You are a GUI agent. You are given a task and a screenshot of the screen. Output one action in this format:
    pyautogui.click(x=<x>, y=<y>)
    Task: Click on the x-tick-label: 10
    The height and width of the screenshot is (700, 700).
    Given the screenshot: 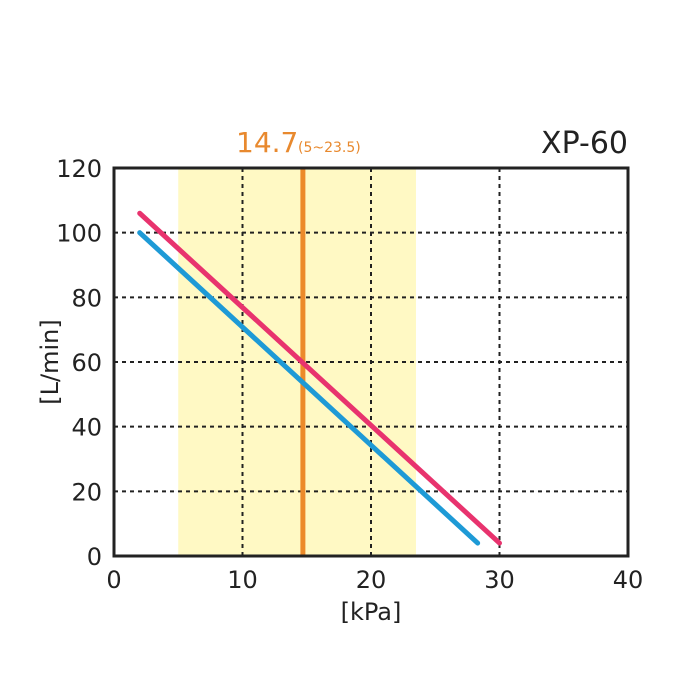 What is the action you would take?
    pyautogui.click(x=242, y=580)
    